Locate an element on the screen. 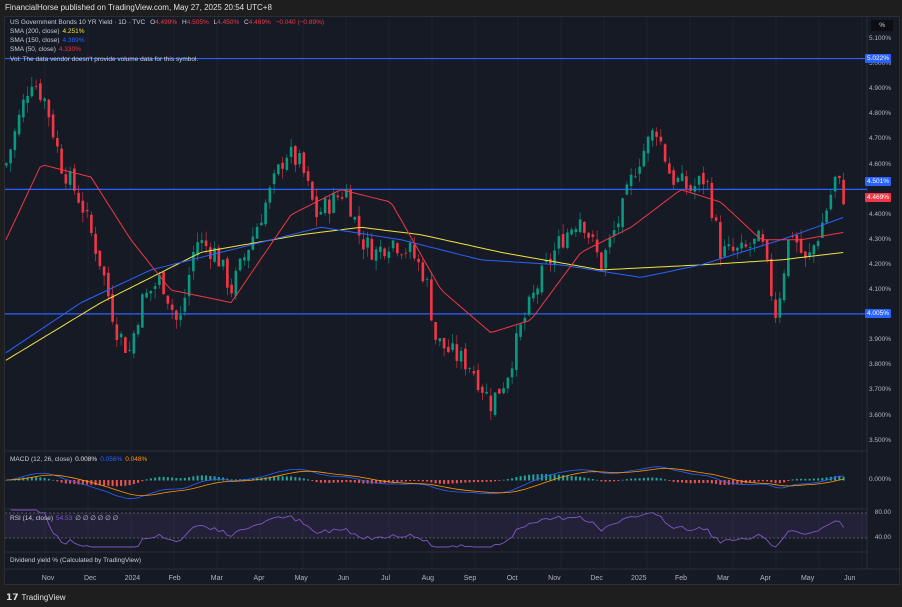 The height and width of the screenshot is (607, 902). sma150-label: SMA (150, close) is located at coordinates (35, 40).